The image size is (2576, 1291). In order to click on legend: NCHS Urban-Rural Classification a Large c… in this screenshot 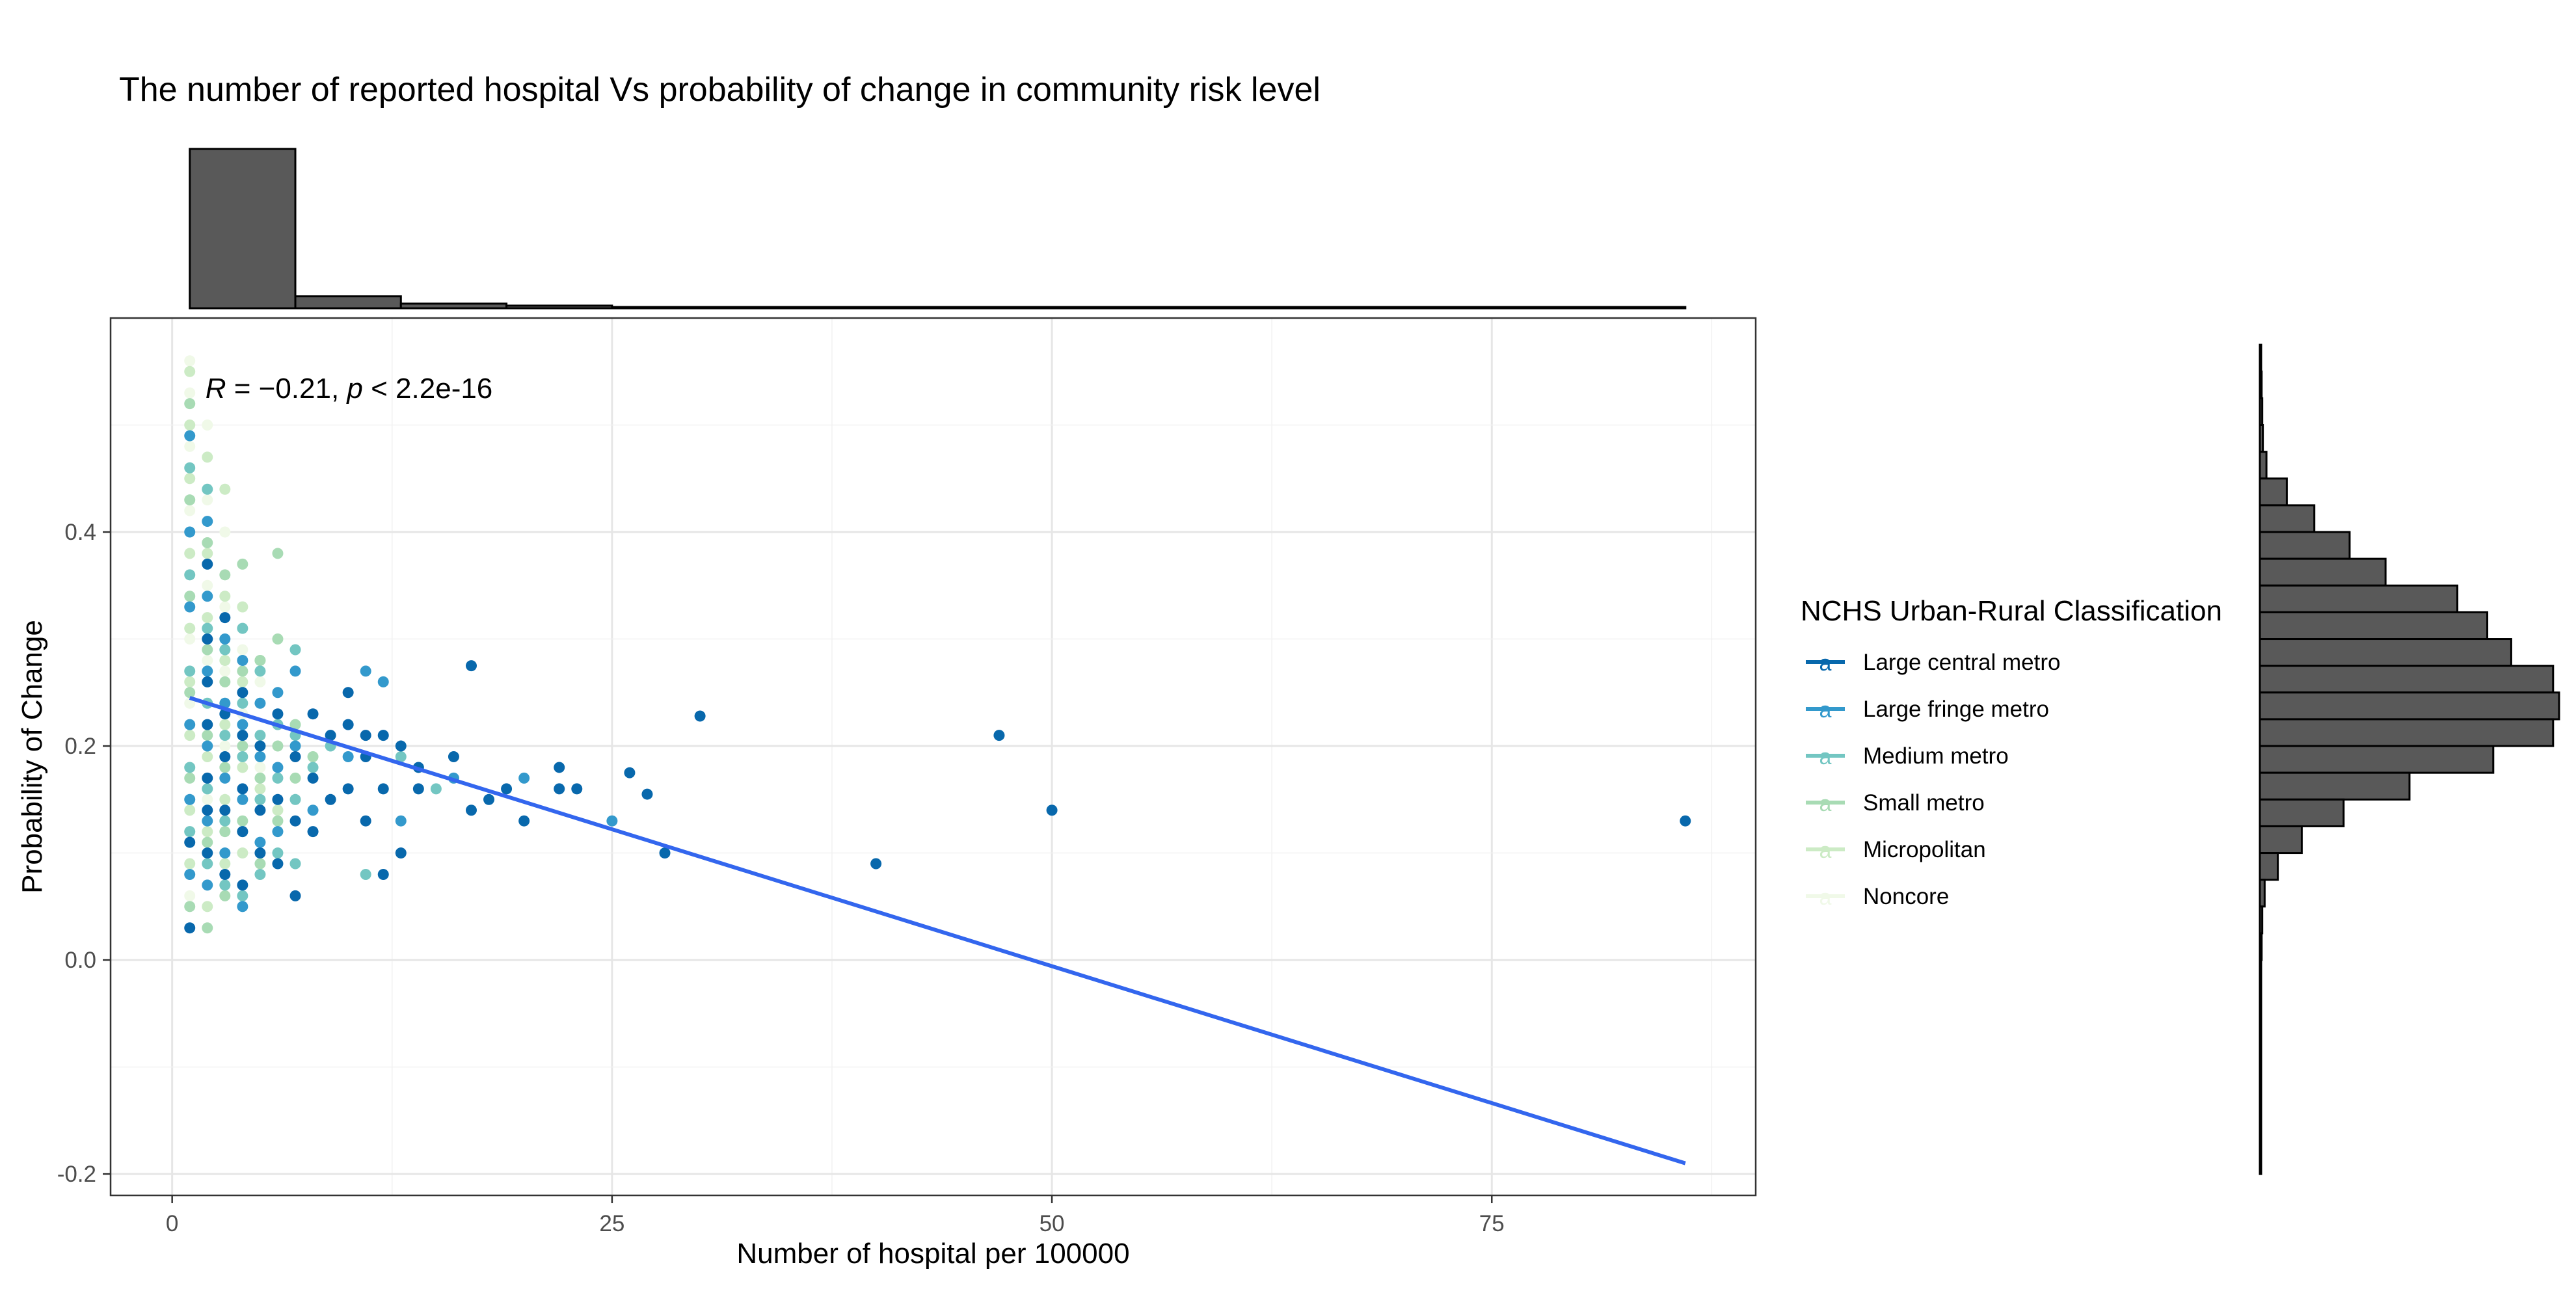, I will do `click(2011, 753)`.